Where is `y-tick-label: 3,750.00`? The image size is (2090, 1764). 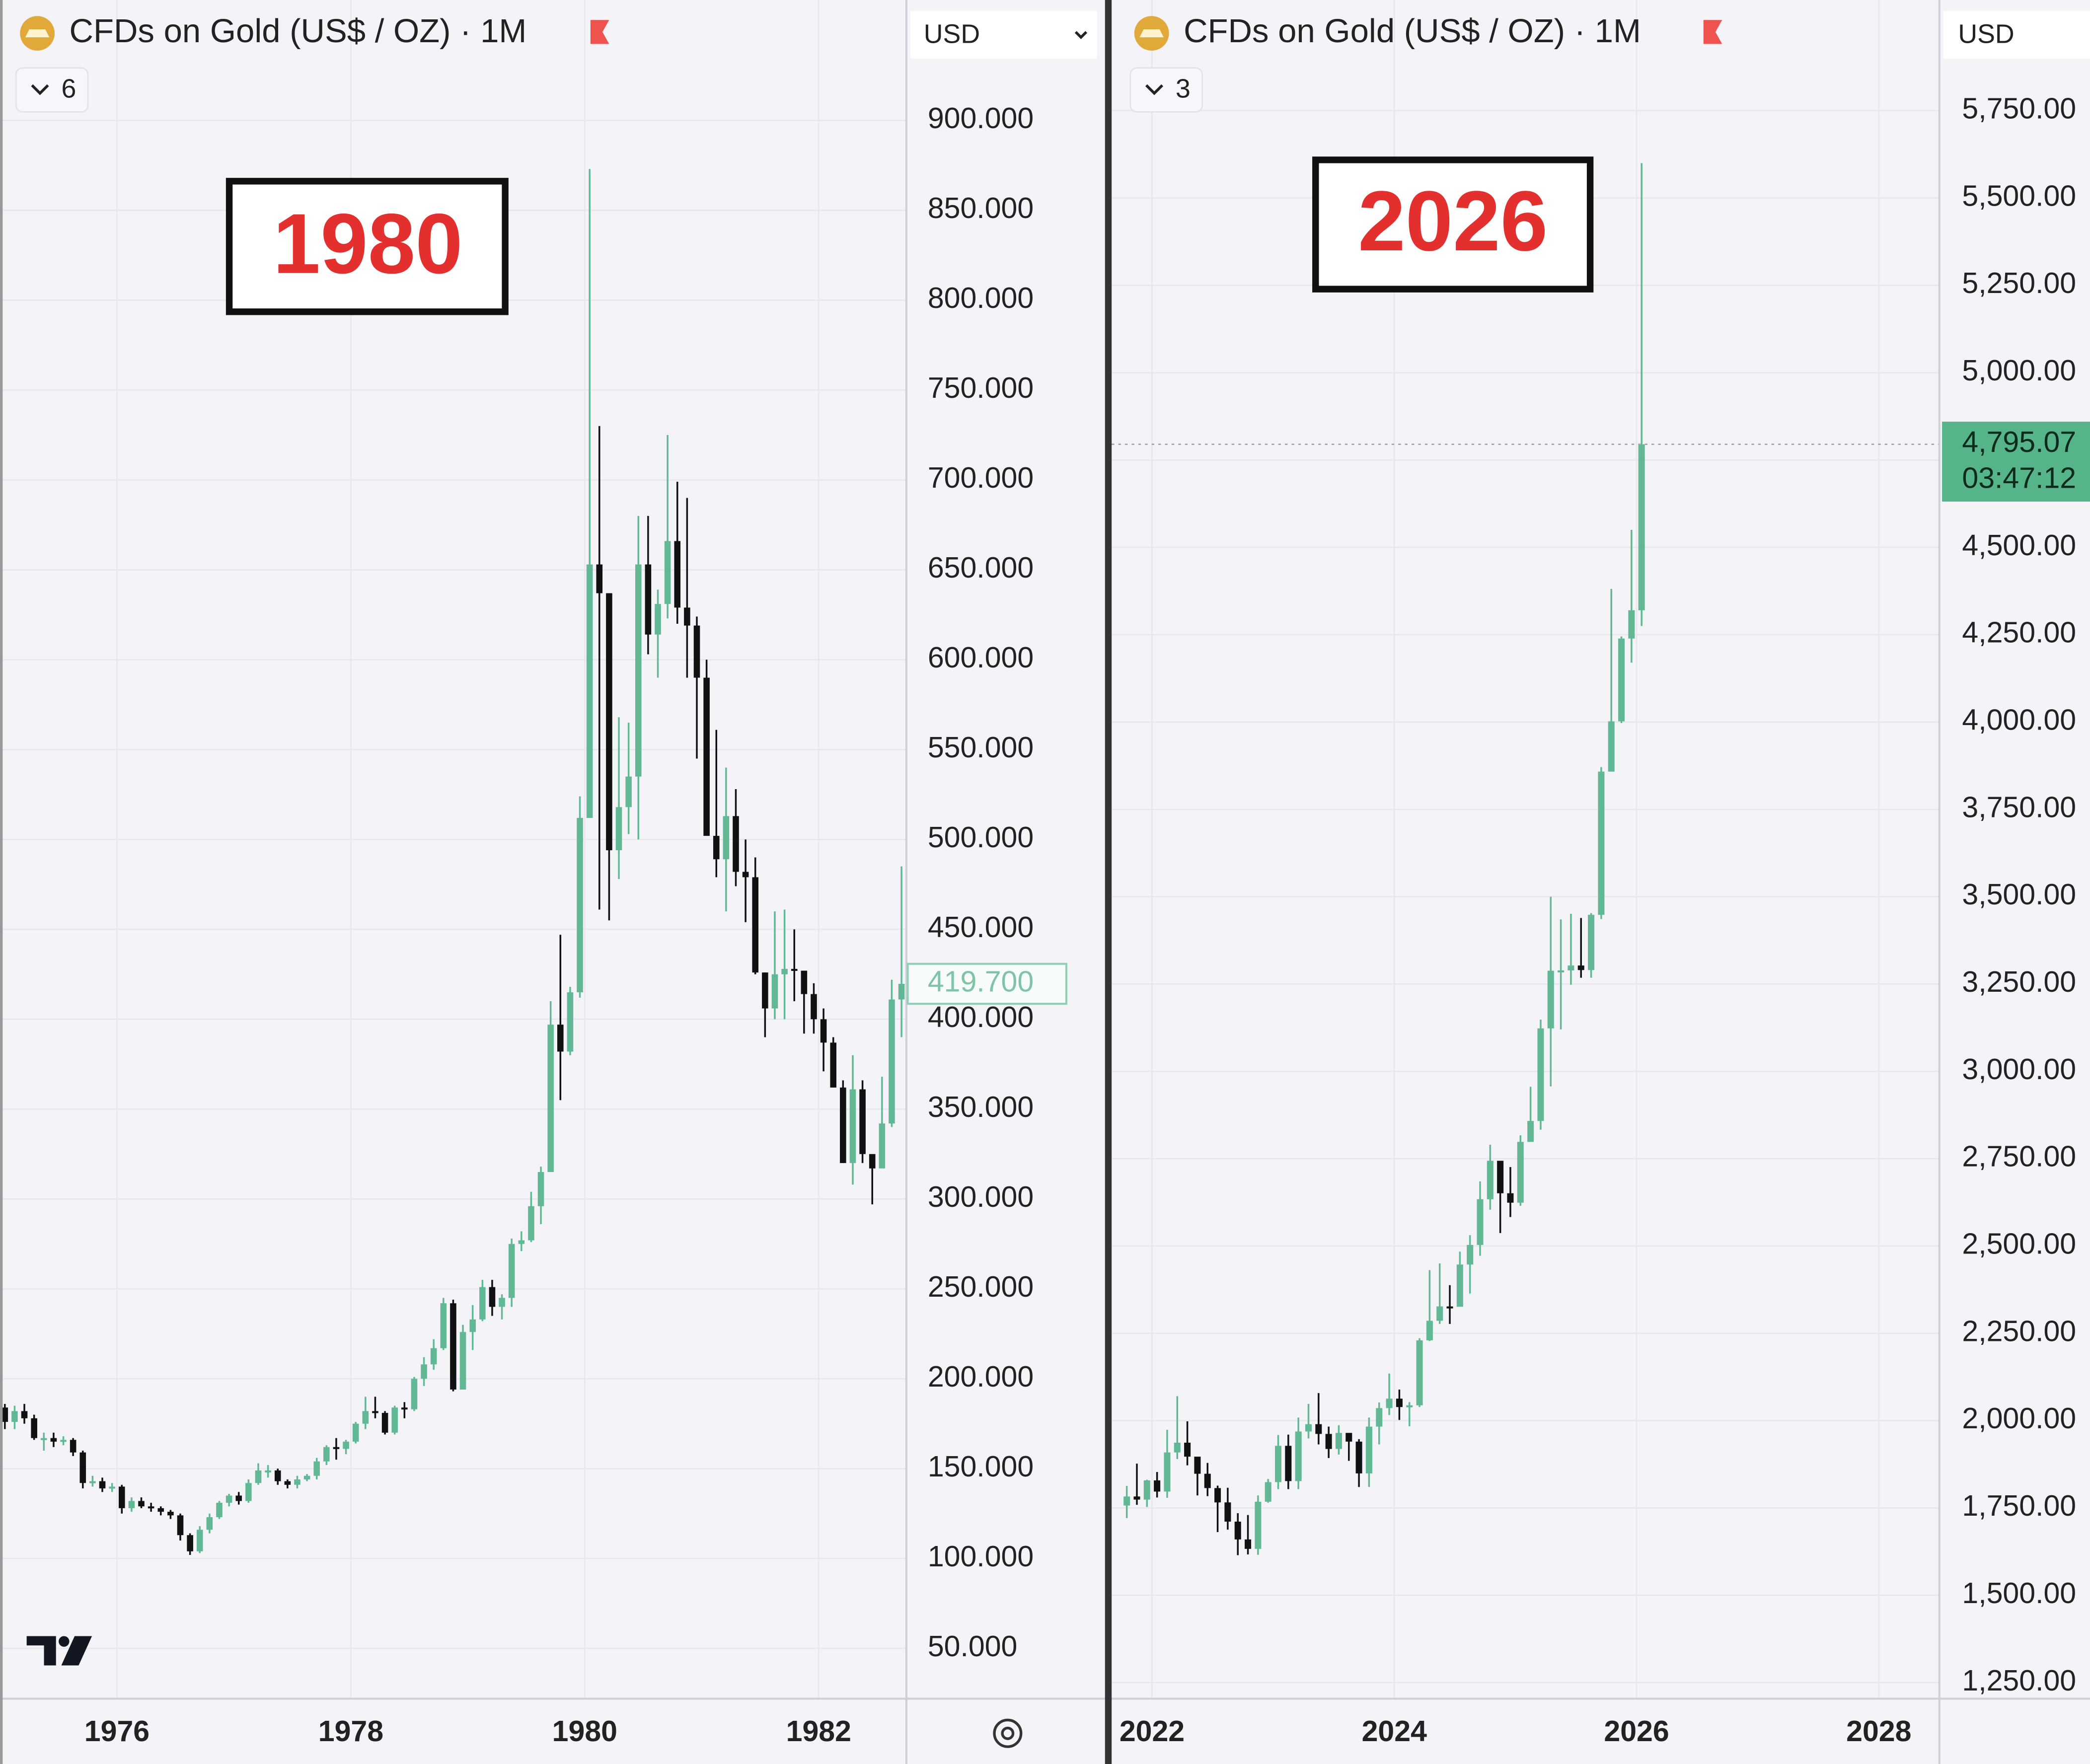
y-tick-label: 3,750.00 is located at coordinates (2019, 807).